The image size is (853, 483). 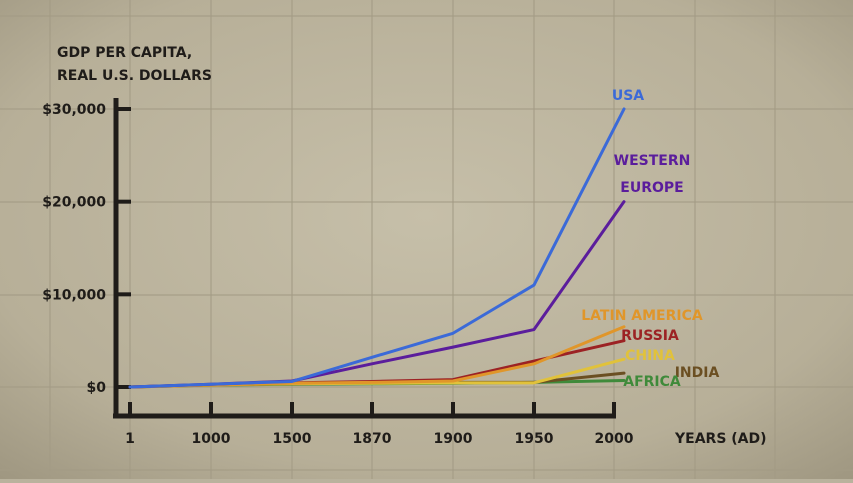 What do you see at coordinates (652, 382) in the screenshot?
I see `series-label-africa: AFRICA` at bounding box center [652, 382].